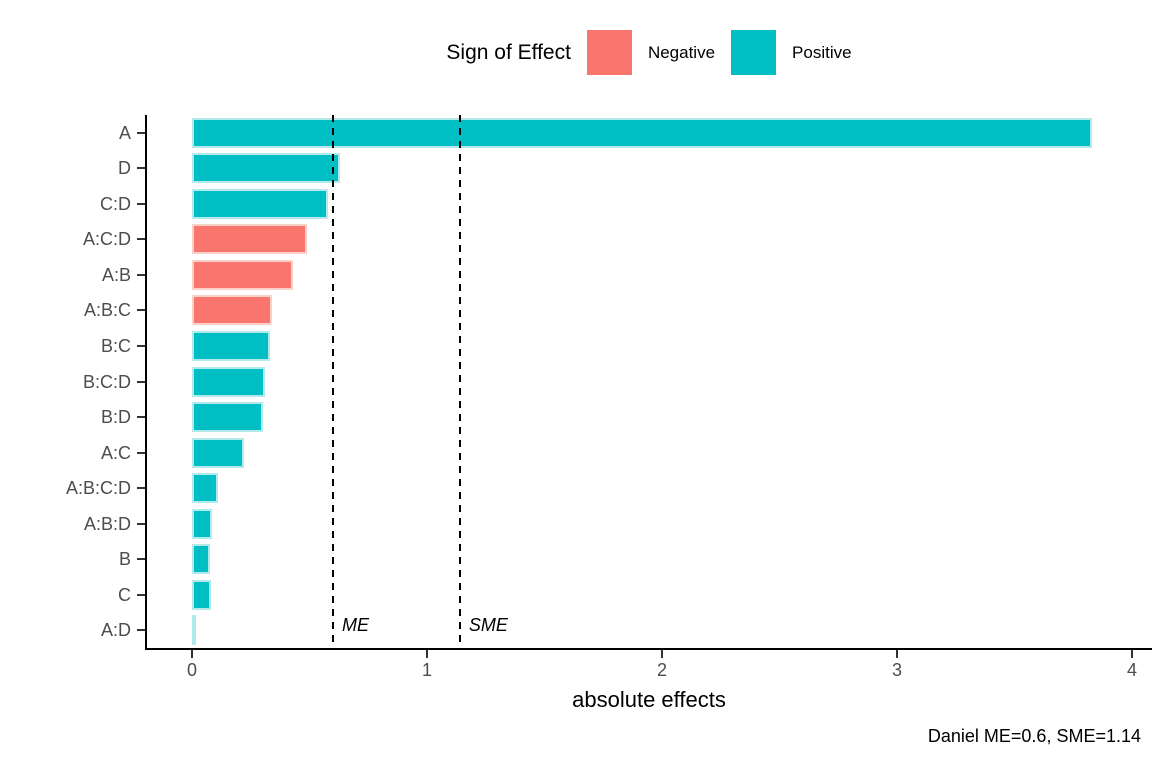  I want to click on y-axis-label-B:C: B:C, so click(115, 345).